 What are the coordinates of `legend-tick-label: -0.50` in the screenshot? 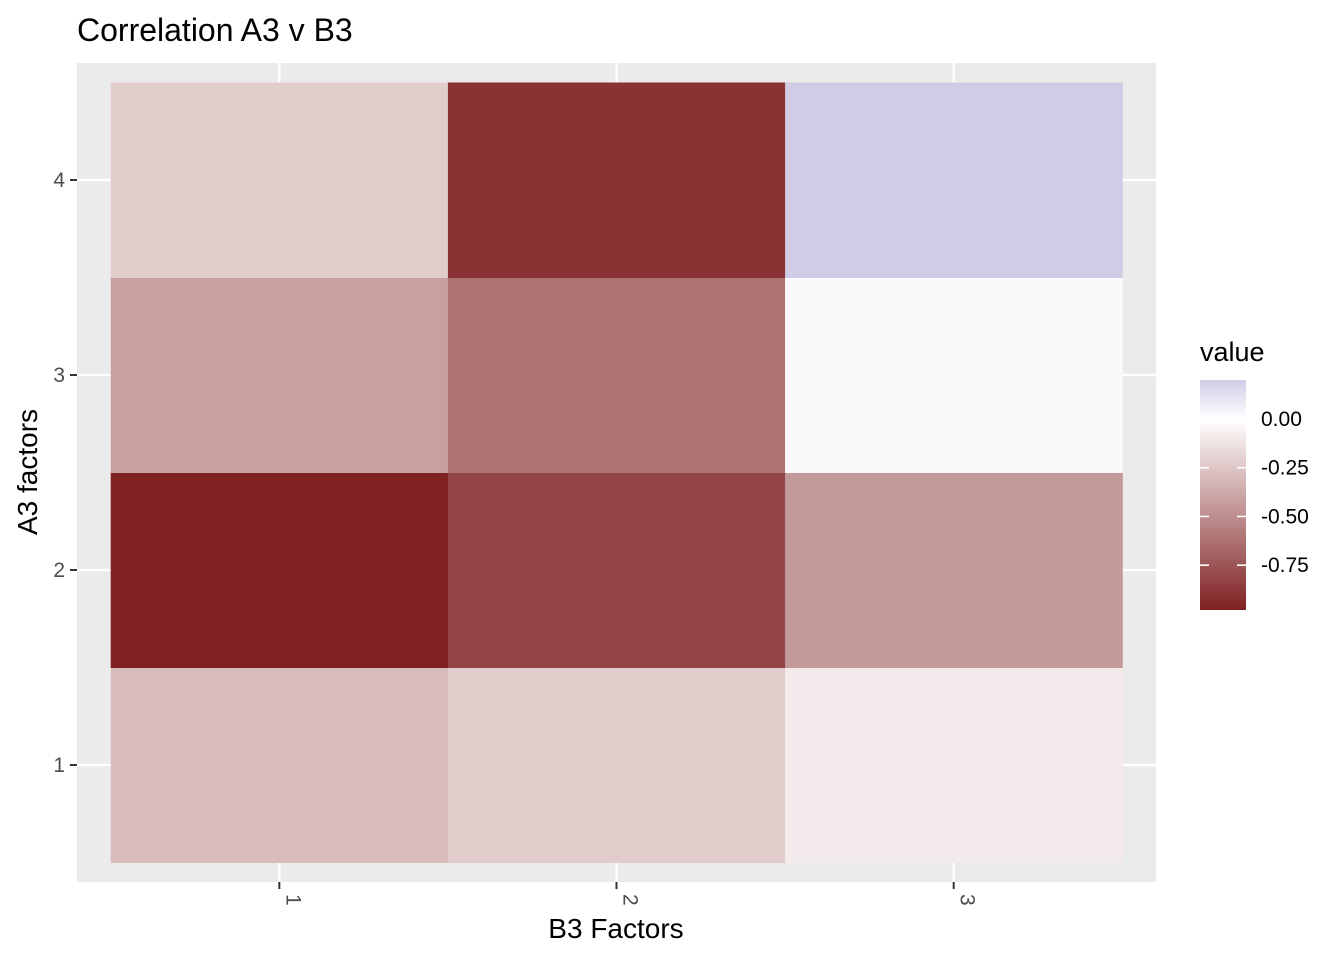 It's located at (1285, 516).